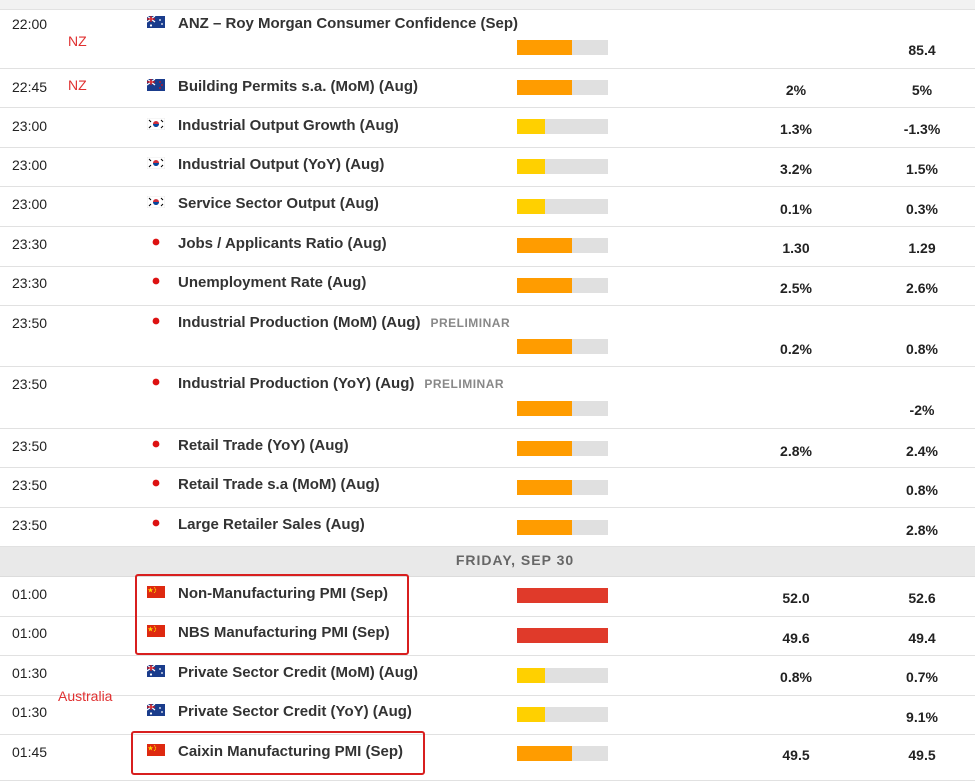 This screenshot has height=781, width=975. Describe the element at coordinates (796, 349) in the screenshot. I see `previous-value: 0.2%` at that location.